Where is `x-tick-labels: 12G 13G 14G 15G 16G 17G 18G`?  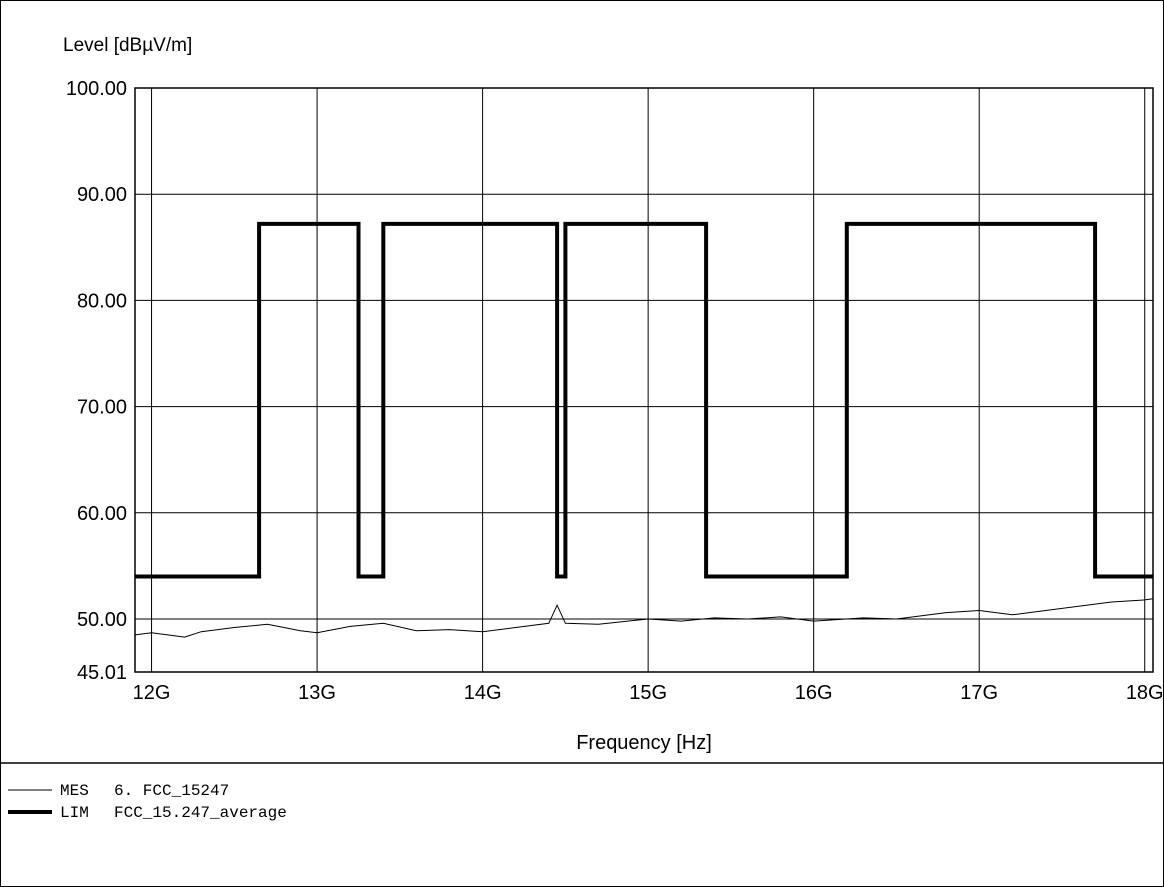
x-tick-labels: 12G 13G 14G 15G 16G 17G 18G is located at coordinates (648, 693).